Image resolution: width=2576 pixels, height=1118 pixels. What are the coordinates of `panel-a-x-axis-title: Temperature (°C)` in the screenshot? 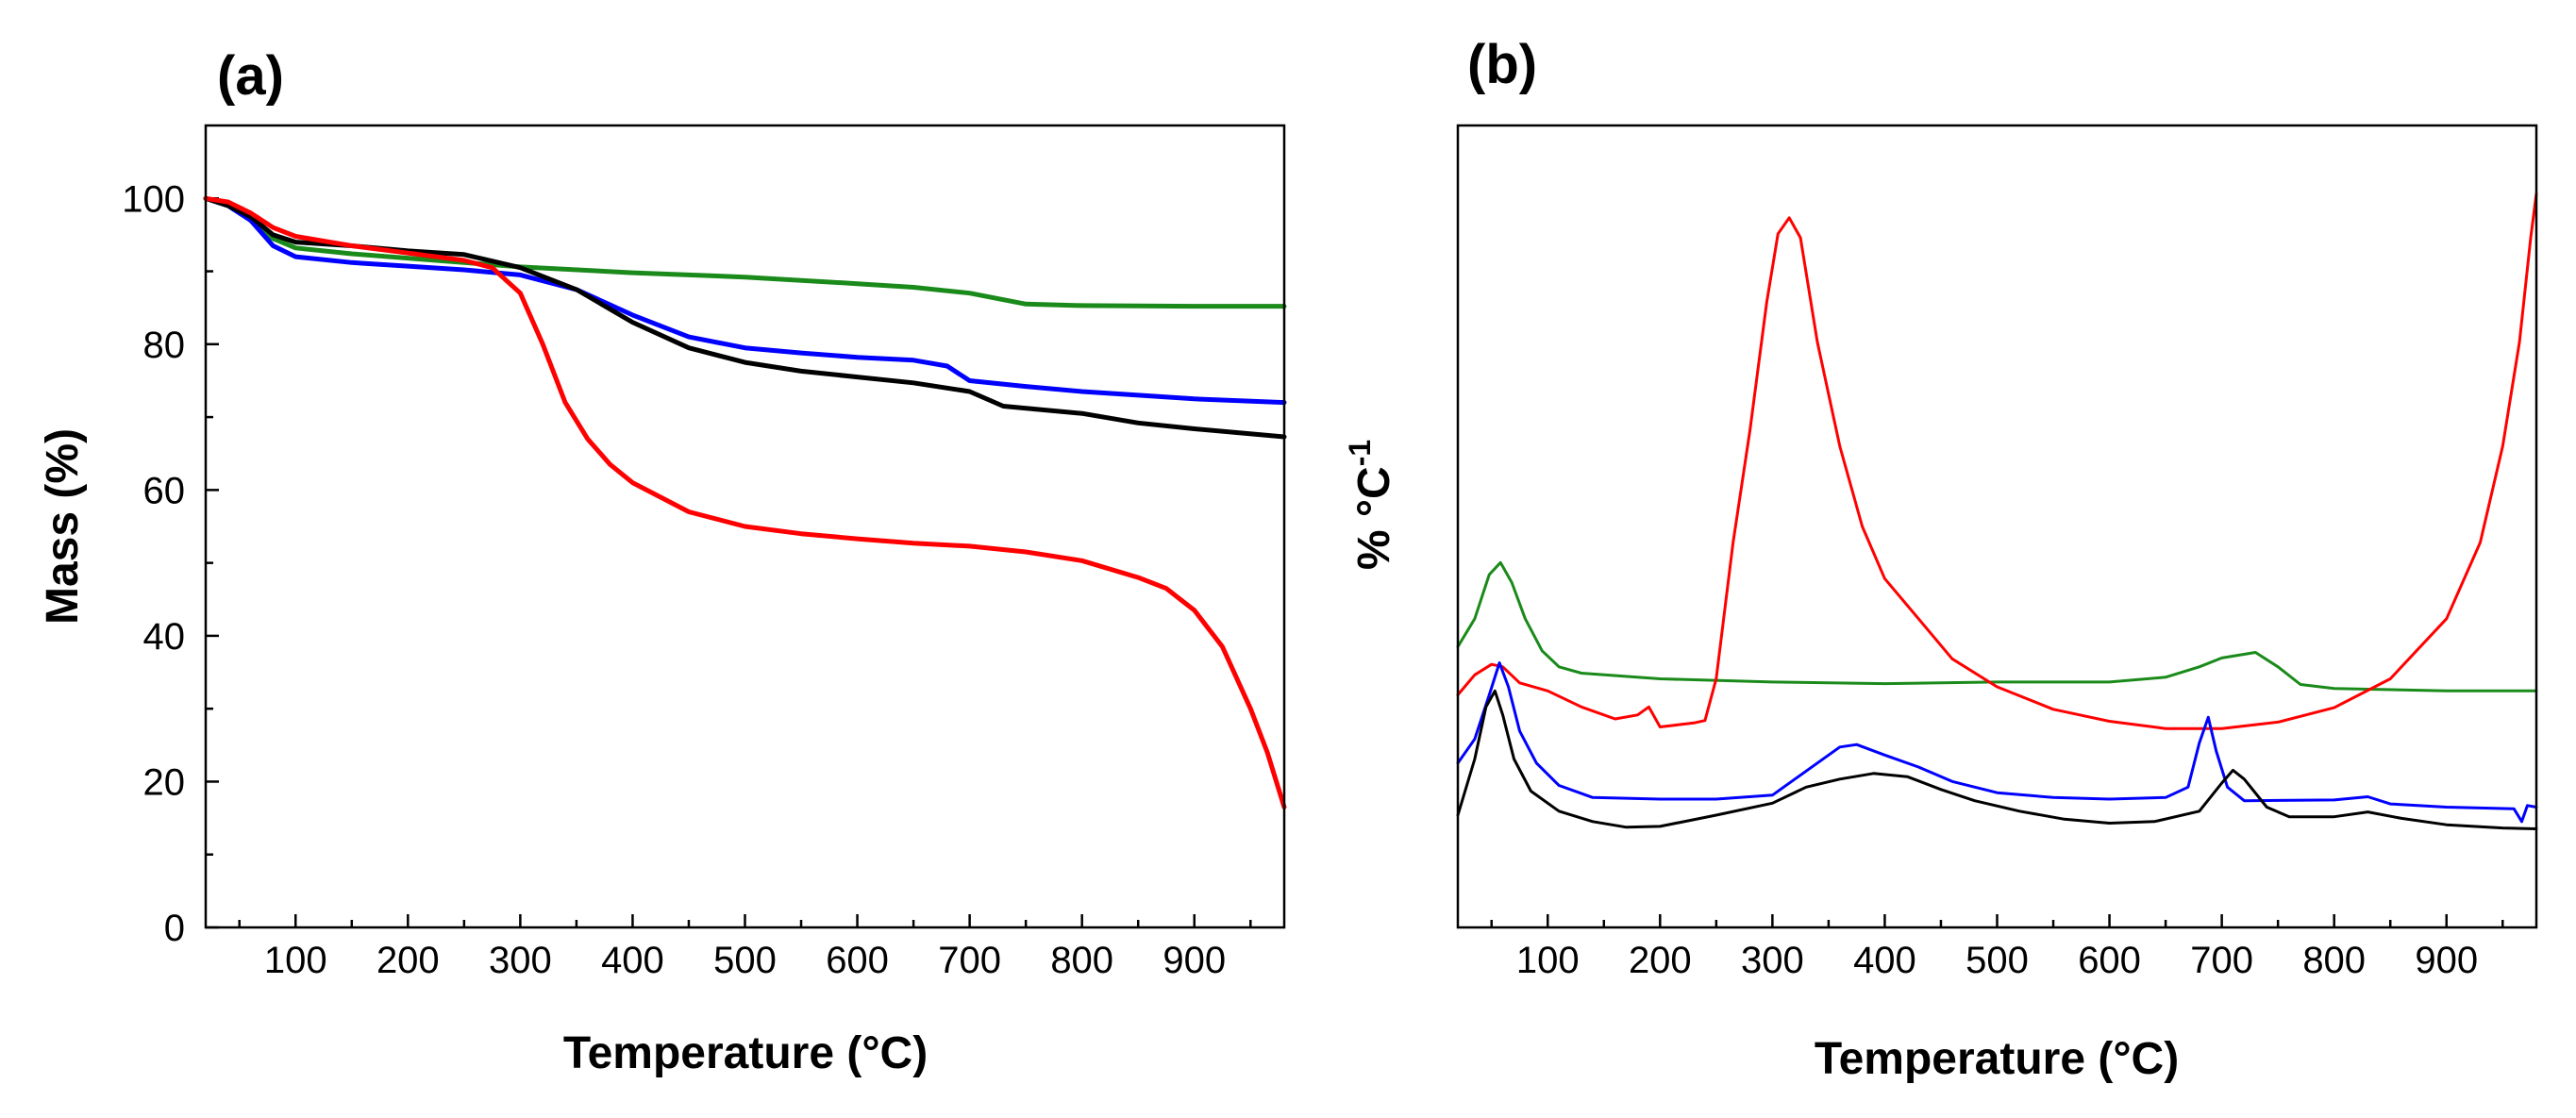 It's located at (745, 1053).